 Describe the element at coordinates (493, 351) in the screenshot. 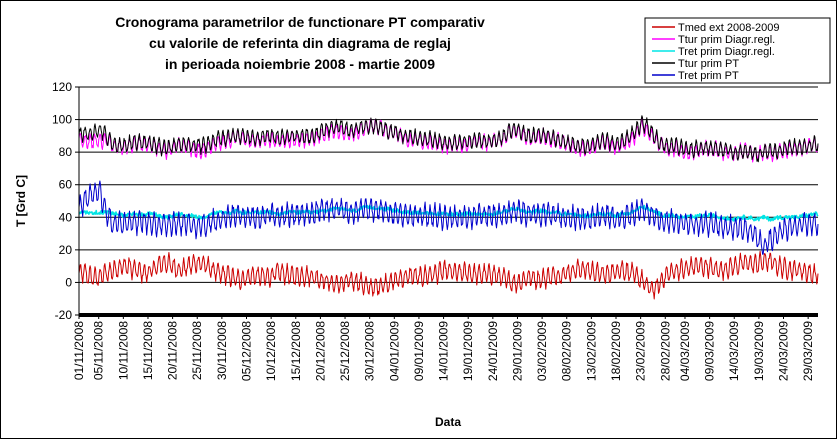

I see `x-tick-label: 24/01/2009` at that location.